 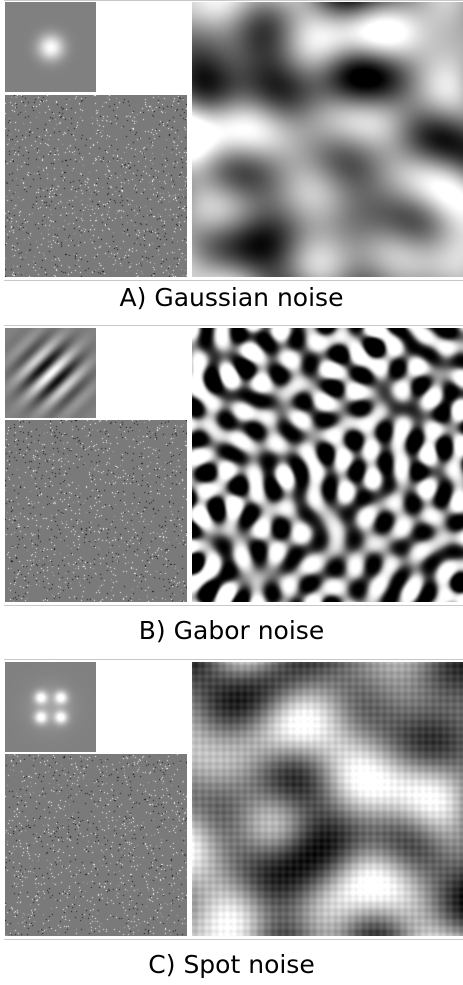 What do you see at coordinates (231, 964) in the screenshot?
I see `caption-c: C) Spot noise` at bounding box center [231, 964].